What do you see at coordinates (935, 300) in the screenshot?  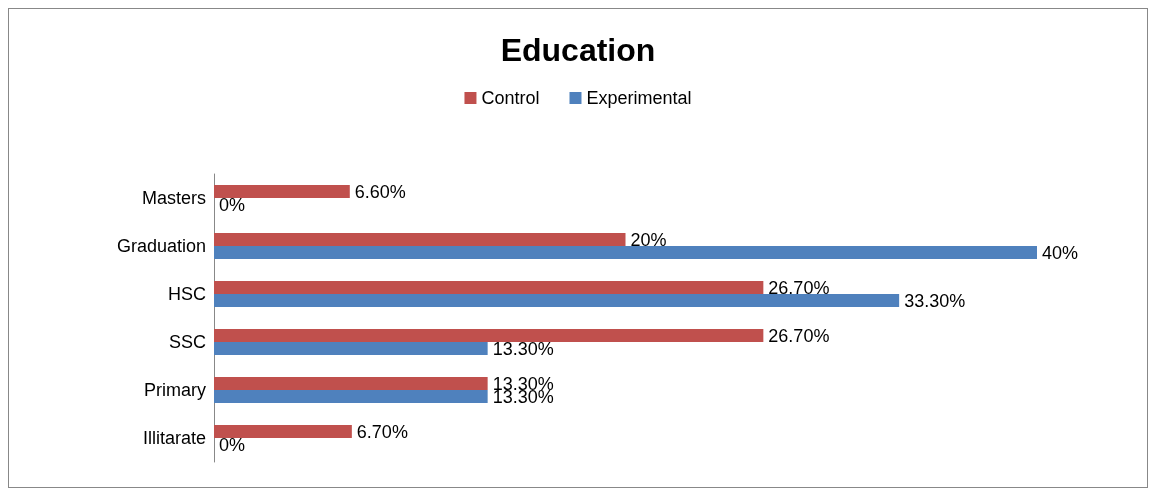 I see `data-label: 33.30%` at bounding box center [935, 300].